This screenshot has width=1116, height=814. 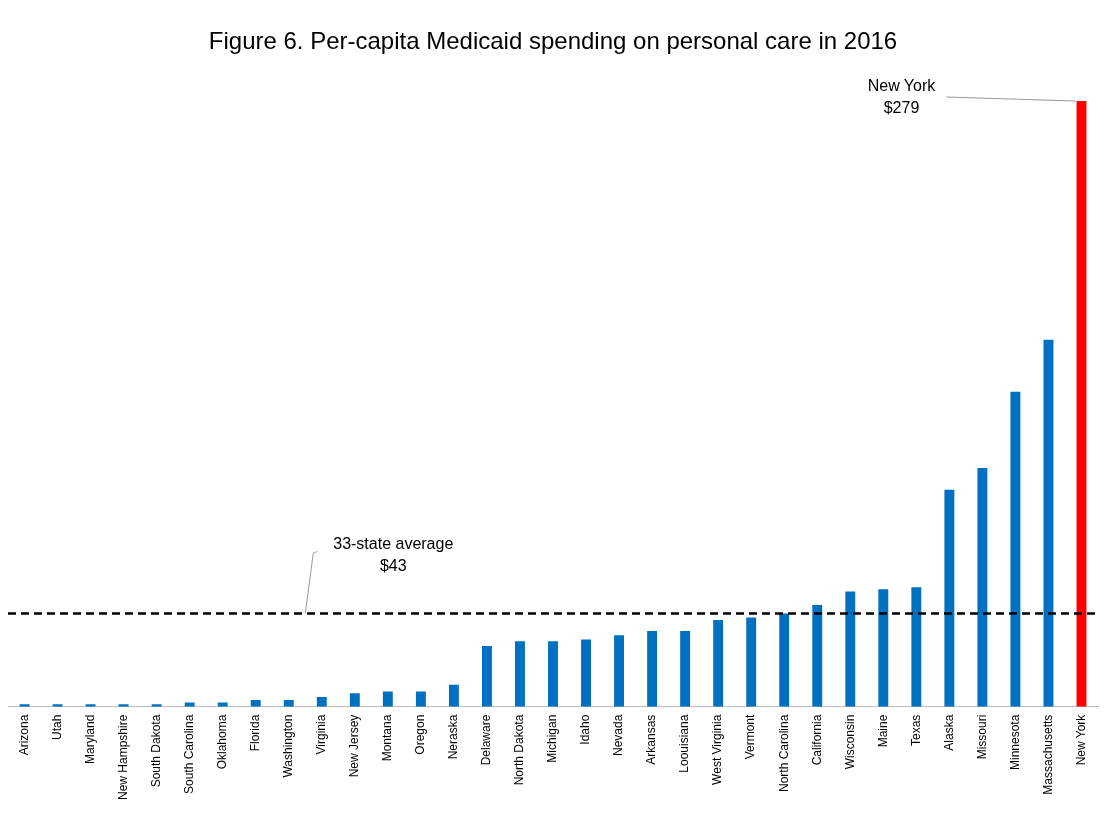 I want to click on x-tick-label: Nevada, so click(x=618, y=735).